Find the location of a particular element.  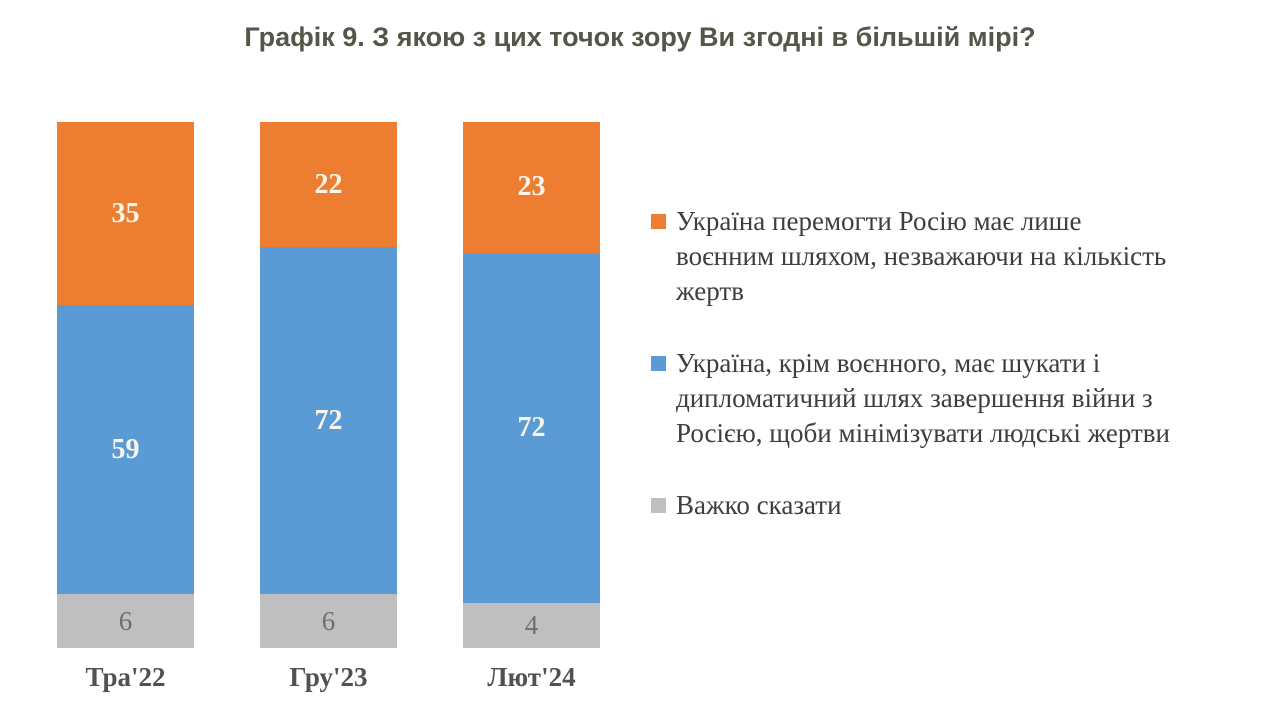

category-label: Лют'24 is located at coordinates (531, 677).